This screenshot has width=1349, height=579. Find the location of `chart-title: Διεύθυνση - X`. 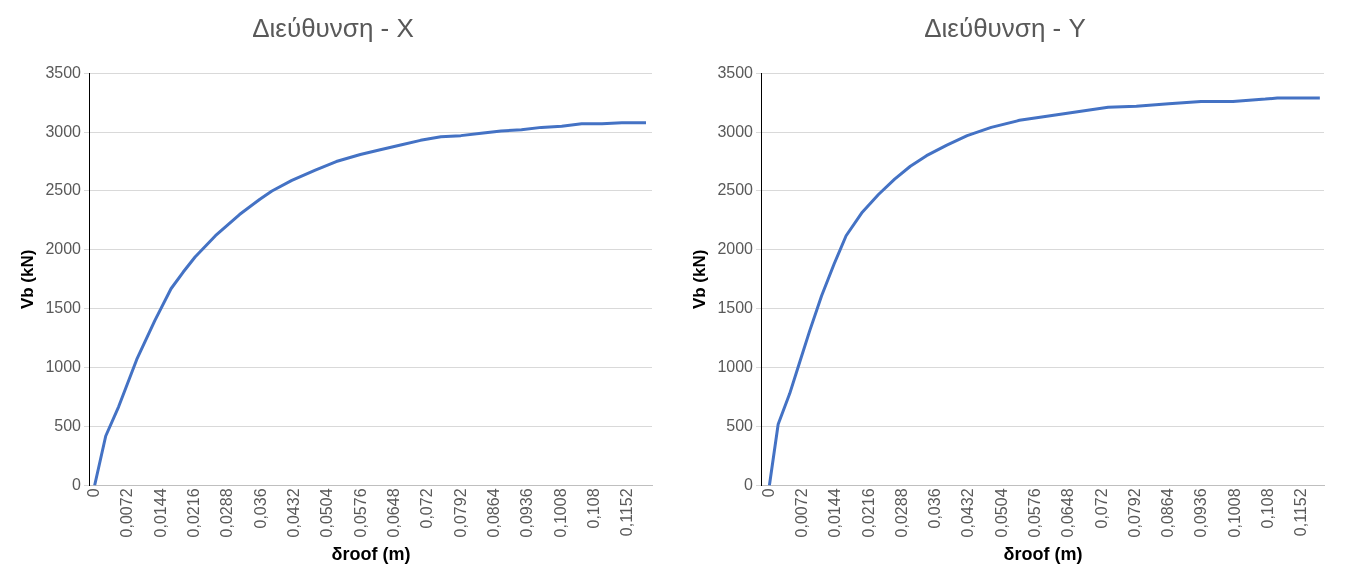

chart-title: Διεύθυνση - X is located at coordinates (333, 27).